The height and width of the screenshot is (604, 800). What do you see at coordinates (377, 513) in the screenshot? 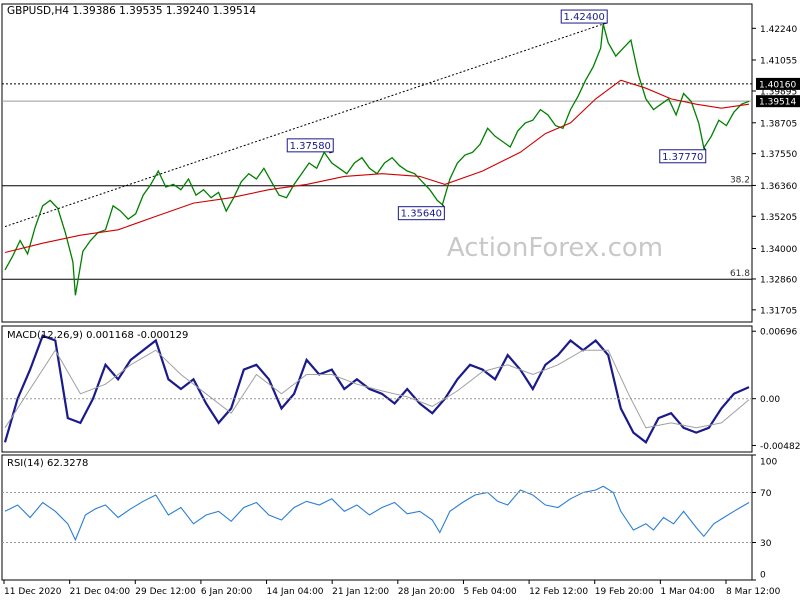
I see `rsi-line` at bounding box center [377, 513].